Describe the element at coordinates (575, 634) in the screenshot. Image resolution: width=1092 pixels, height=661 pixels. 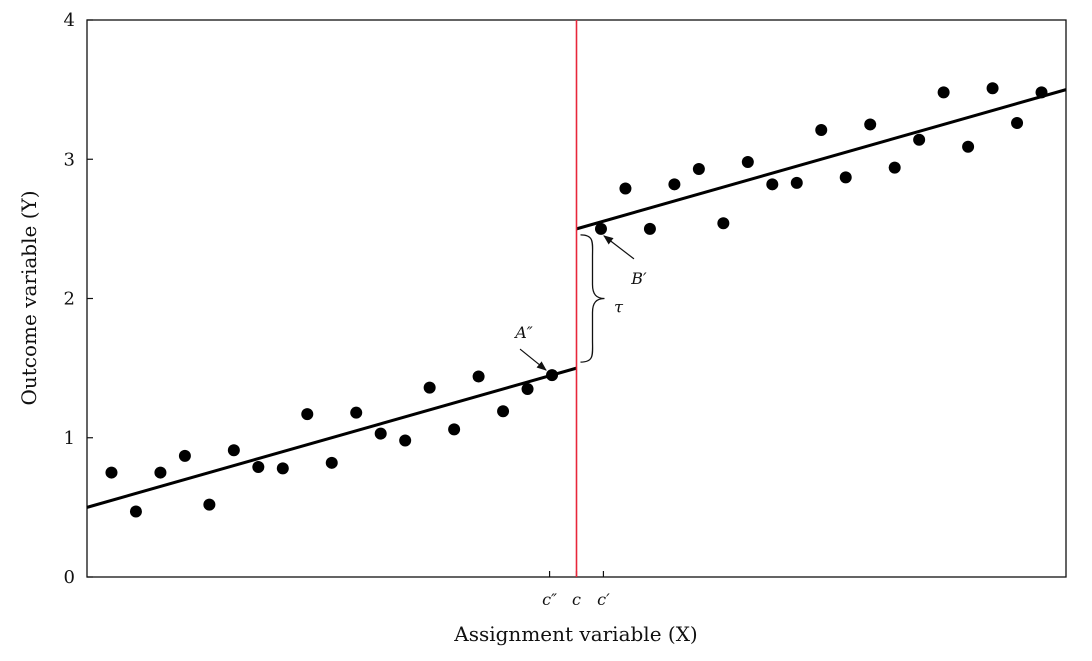
I see `x-axis-title: Assignment variable (X)` at that location.